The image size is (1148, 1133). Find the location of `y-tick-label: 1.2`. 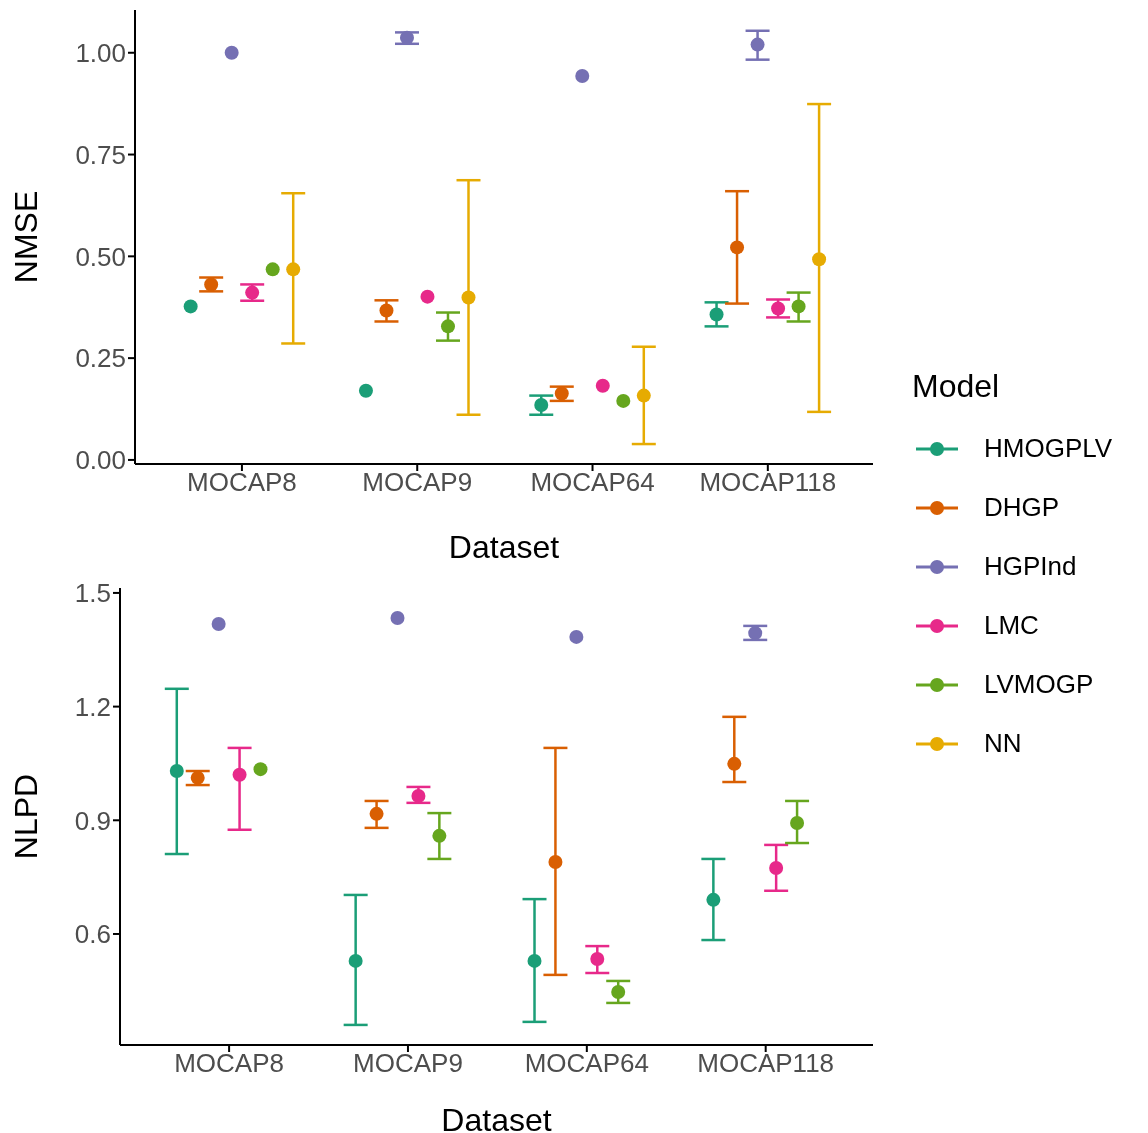

y-tick-label: 1.2 is located at coordinates (92, 706).